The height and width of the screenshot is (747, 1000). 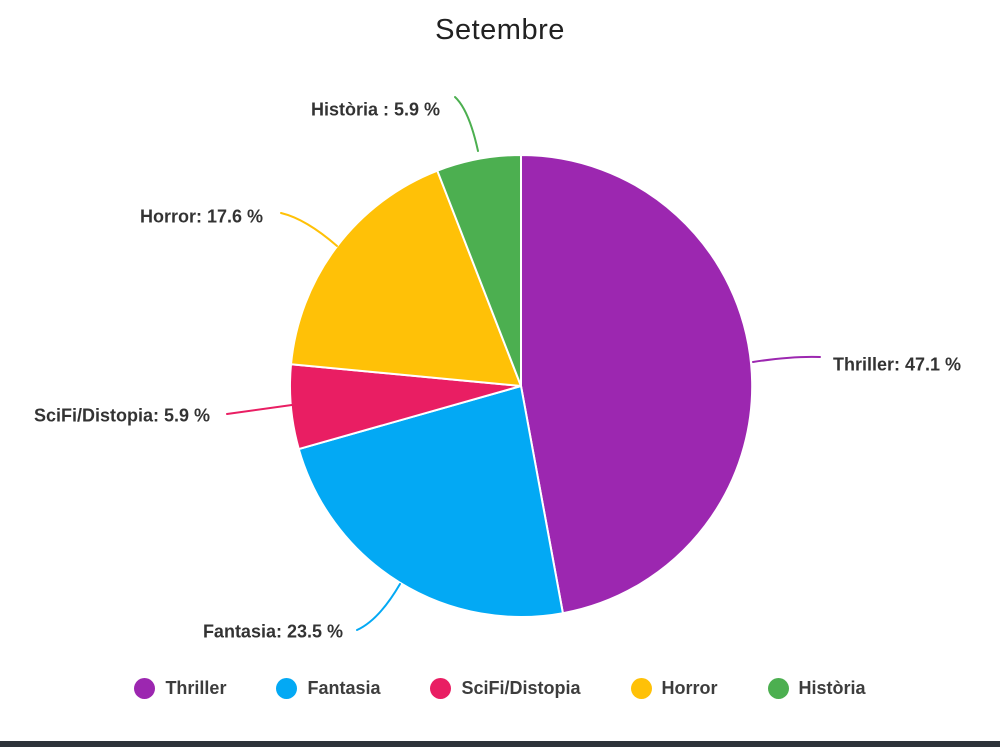 I want to click on leader-line-scifi-distopia, so click(x=263, y=409).